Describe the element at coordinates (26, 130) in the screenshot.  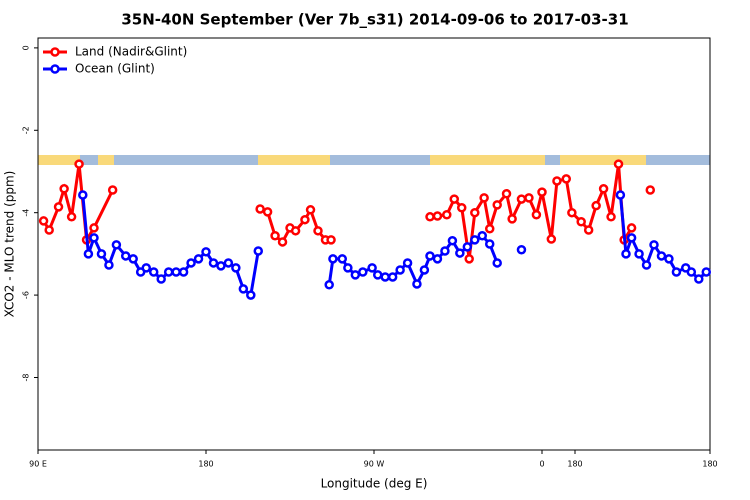
I see `y-tick-label: -2` at that location.